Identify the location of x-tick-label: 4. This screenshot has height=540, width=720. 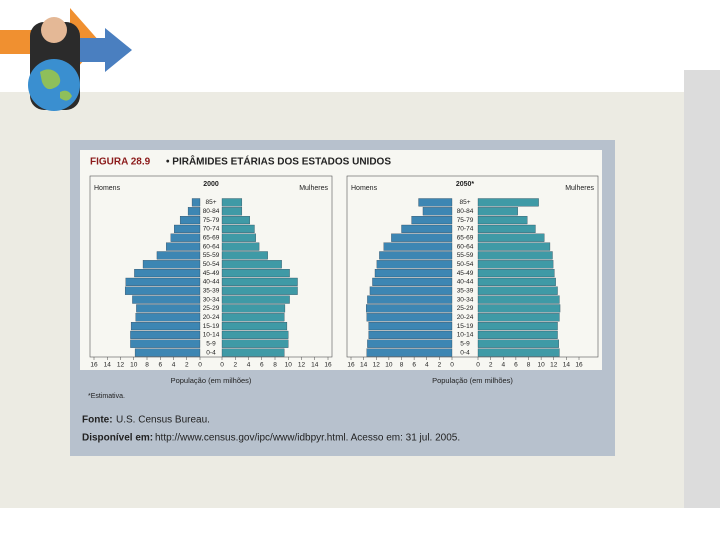
(249, 365).